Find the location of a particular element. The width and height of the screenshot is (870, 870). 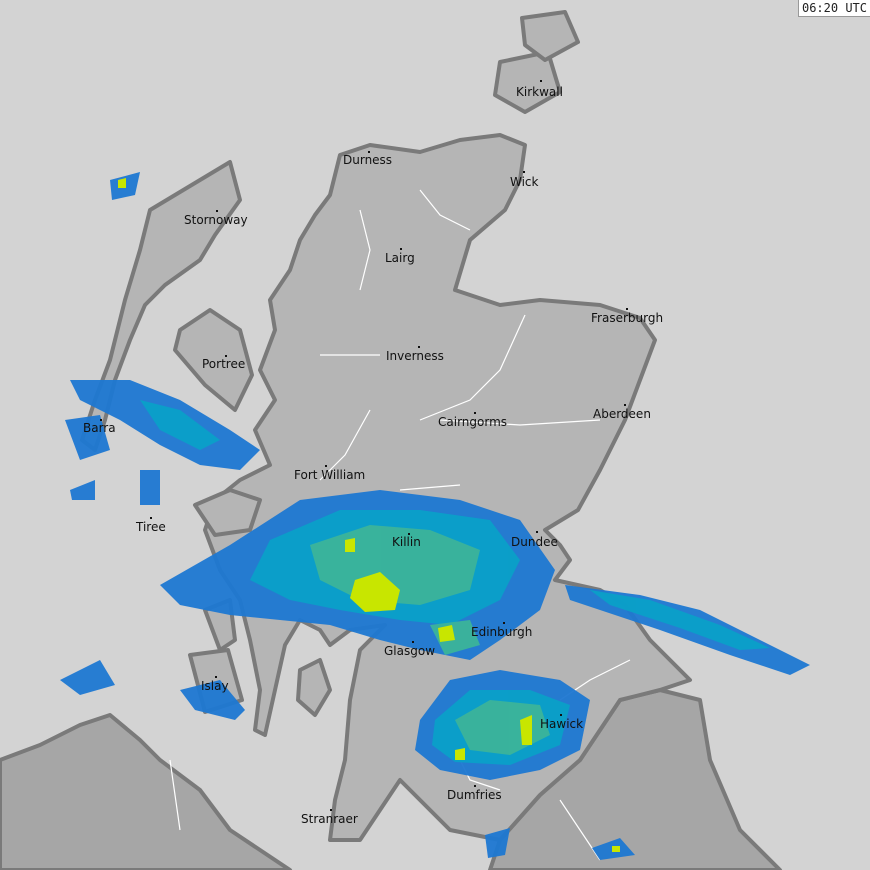

city-label-portree: Portree is located at coordinates (224, 364).